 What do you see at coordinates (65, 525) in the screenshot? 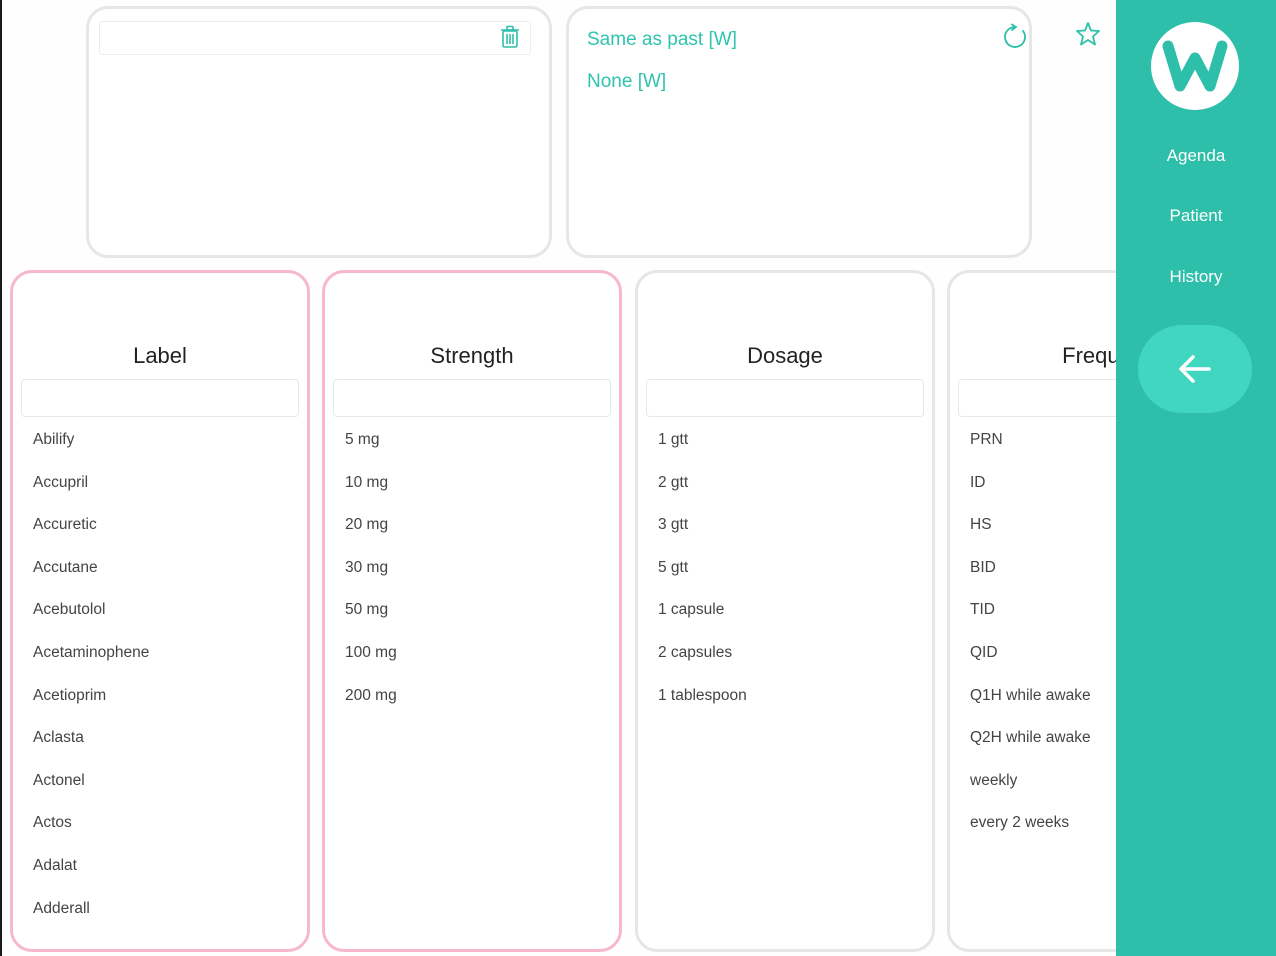
I see `list-item: Accuretic` at bounding box center [65, 525].